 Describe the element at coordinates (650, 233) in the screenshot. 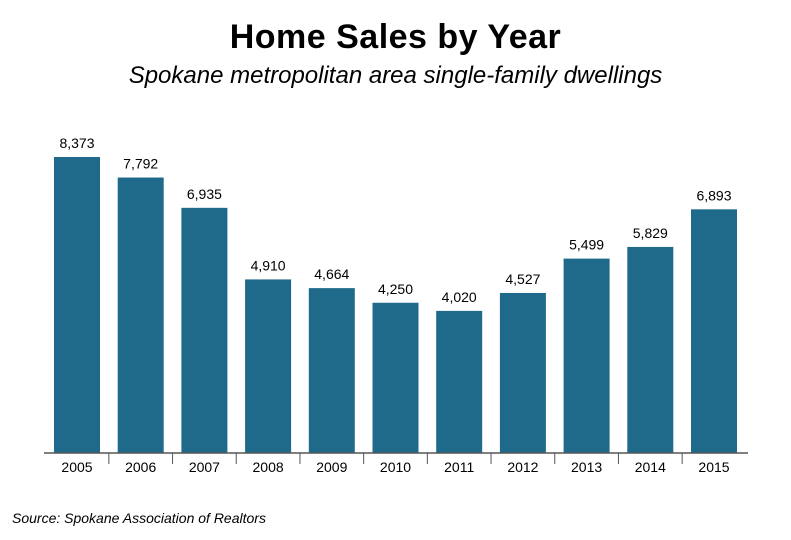

I see `data-label-2014: 5,829` at that location.